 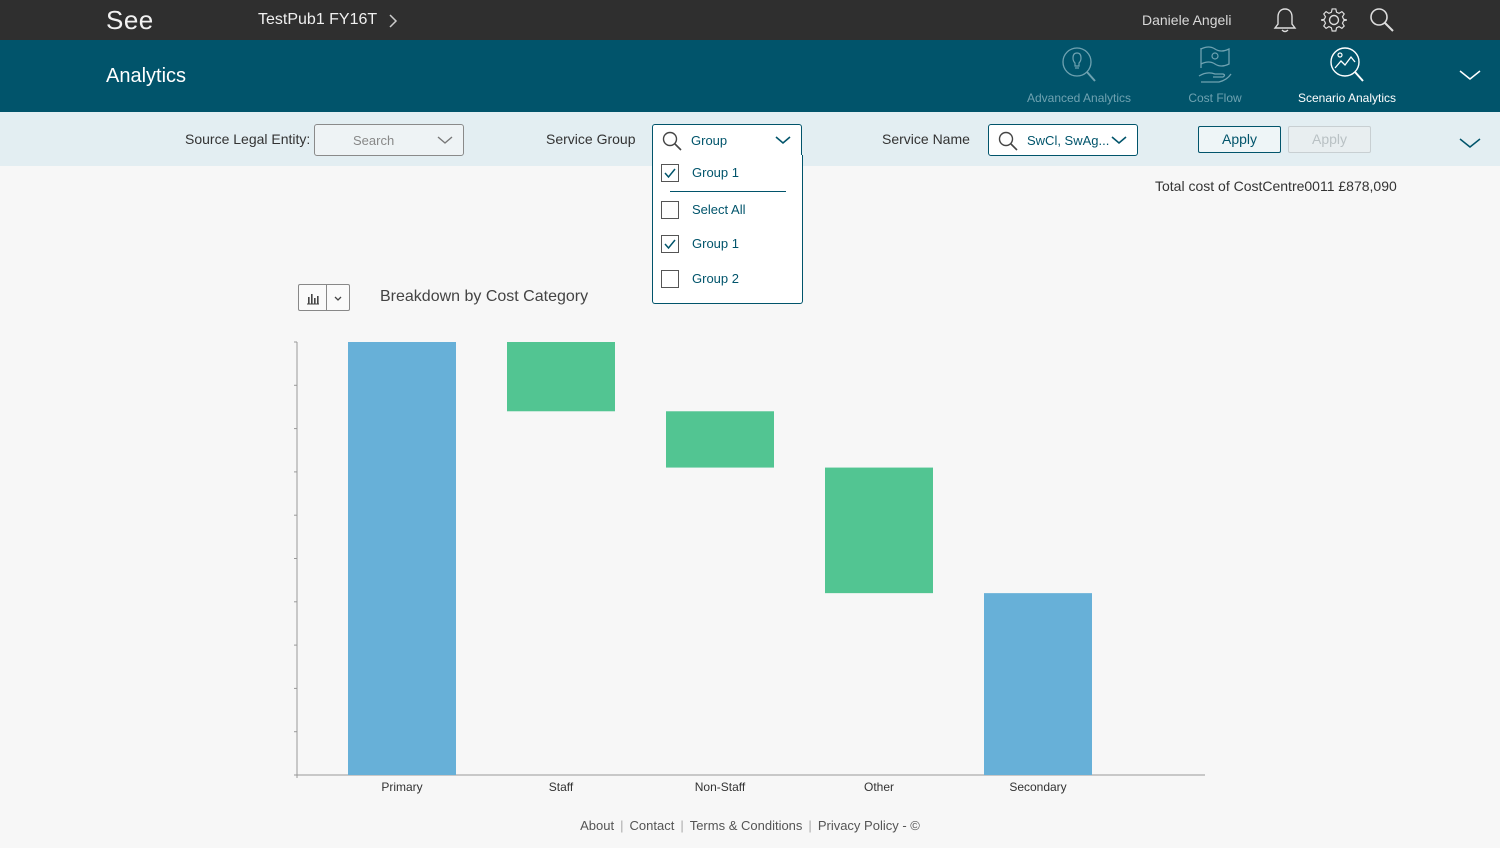 I want to click on dropdown-item-label: Select All, so click(x=719, y=209).